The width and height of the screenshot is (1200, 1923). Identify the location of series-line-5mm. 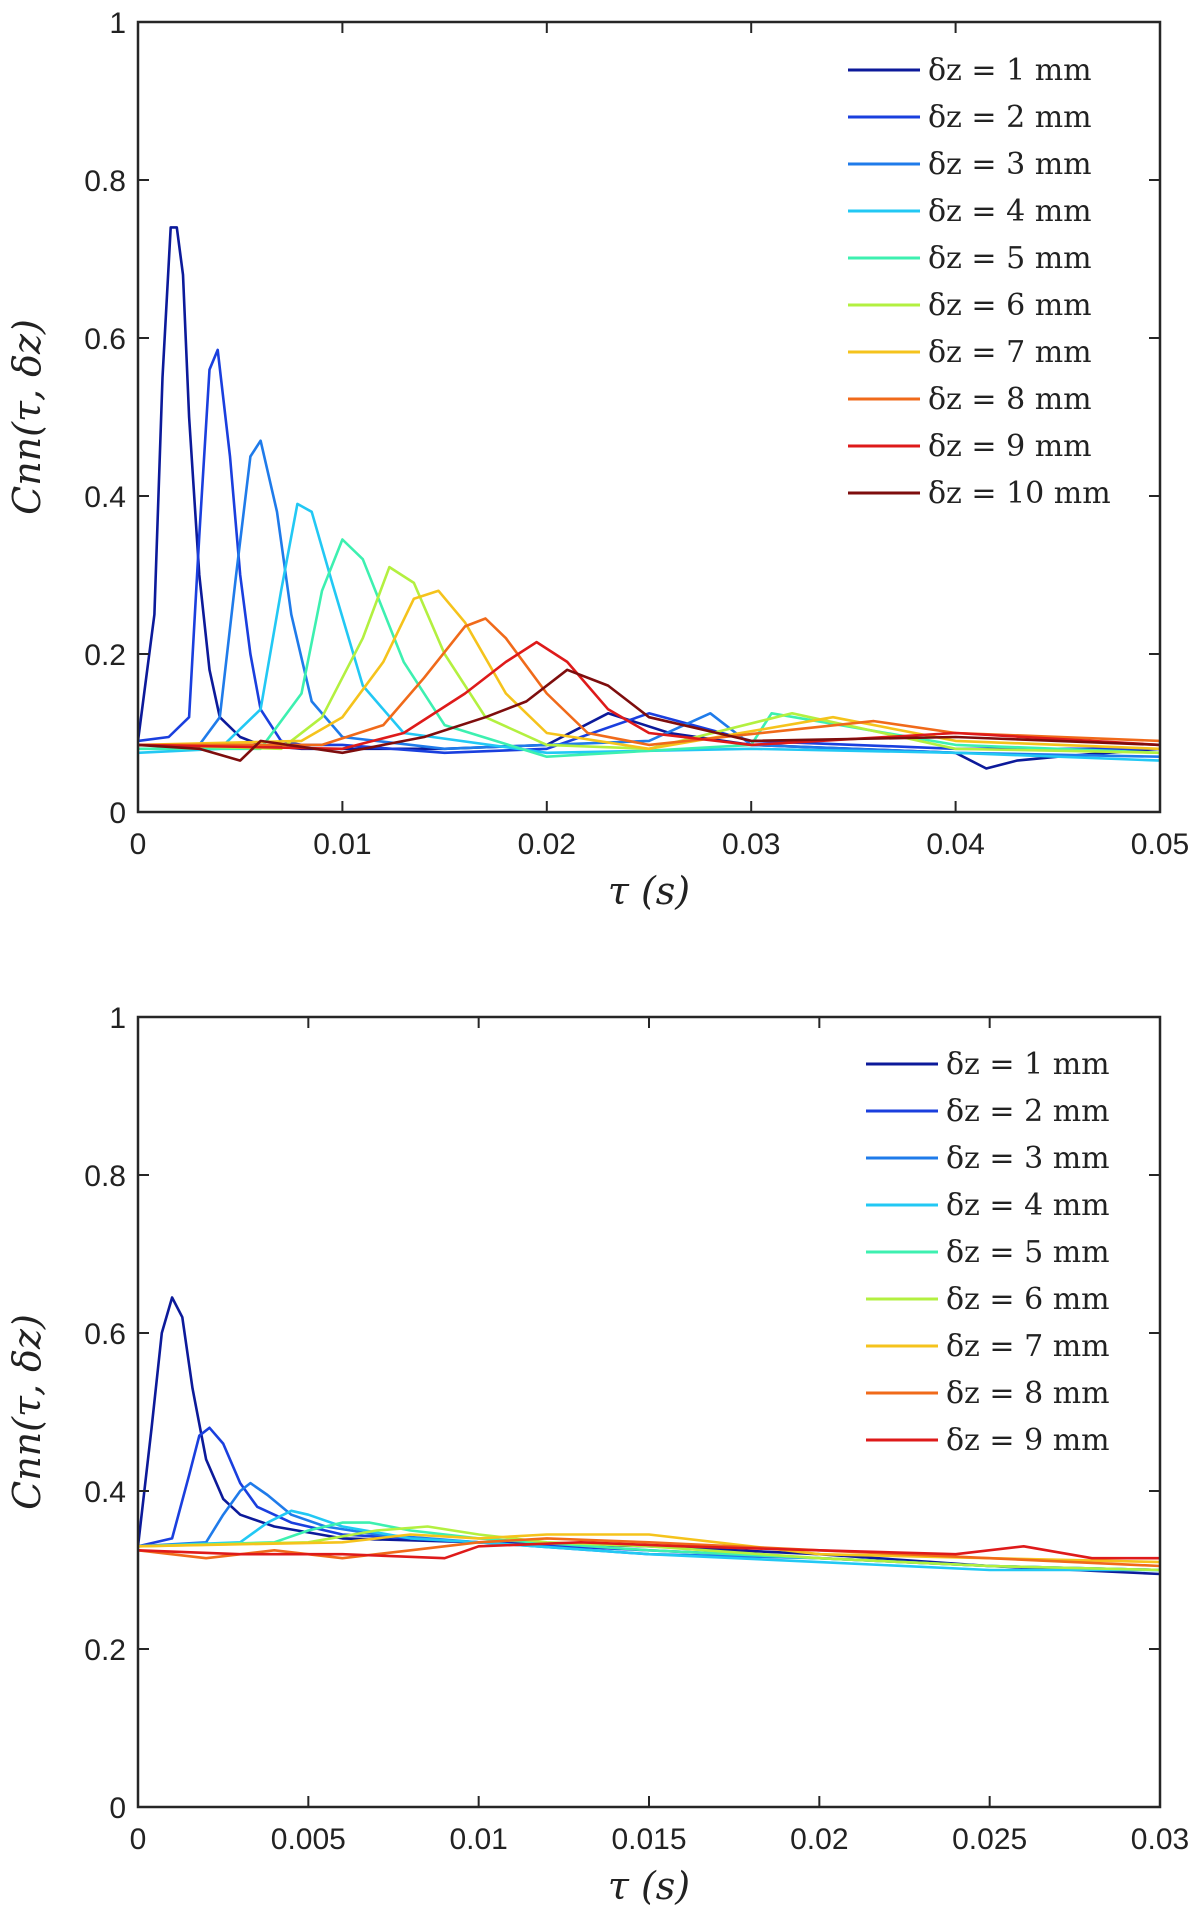
(649, 648).